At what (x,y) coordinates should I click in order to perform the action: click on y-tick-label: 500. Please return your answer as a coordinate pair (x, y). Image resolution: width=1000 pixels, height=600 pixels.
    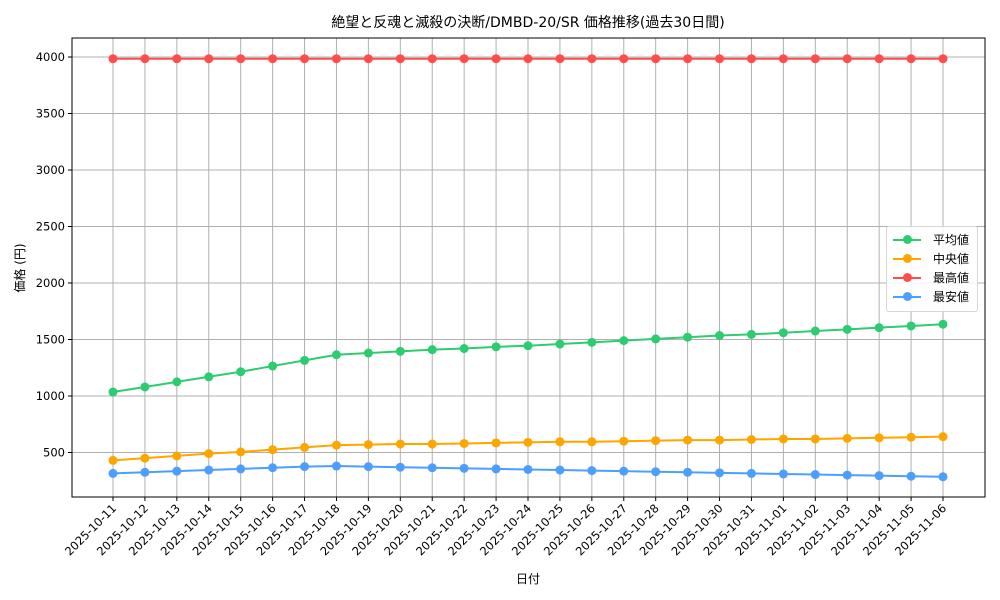
    Looking at the image, I should click on (54, 453).